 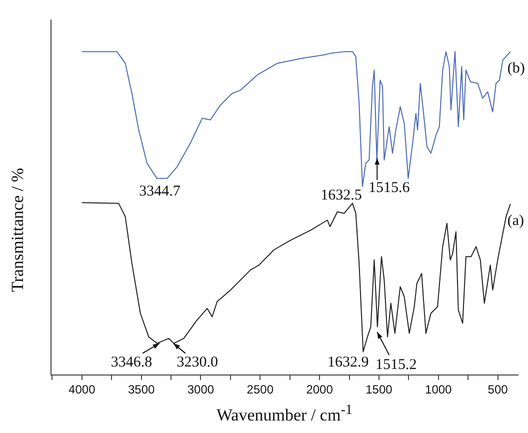 What do you see at coordinates (320, 389) in the screenshot?
I see `x-tick-label: 2000` at bounding box center [320, 389].